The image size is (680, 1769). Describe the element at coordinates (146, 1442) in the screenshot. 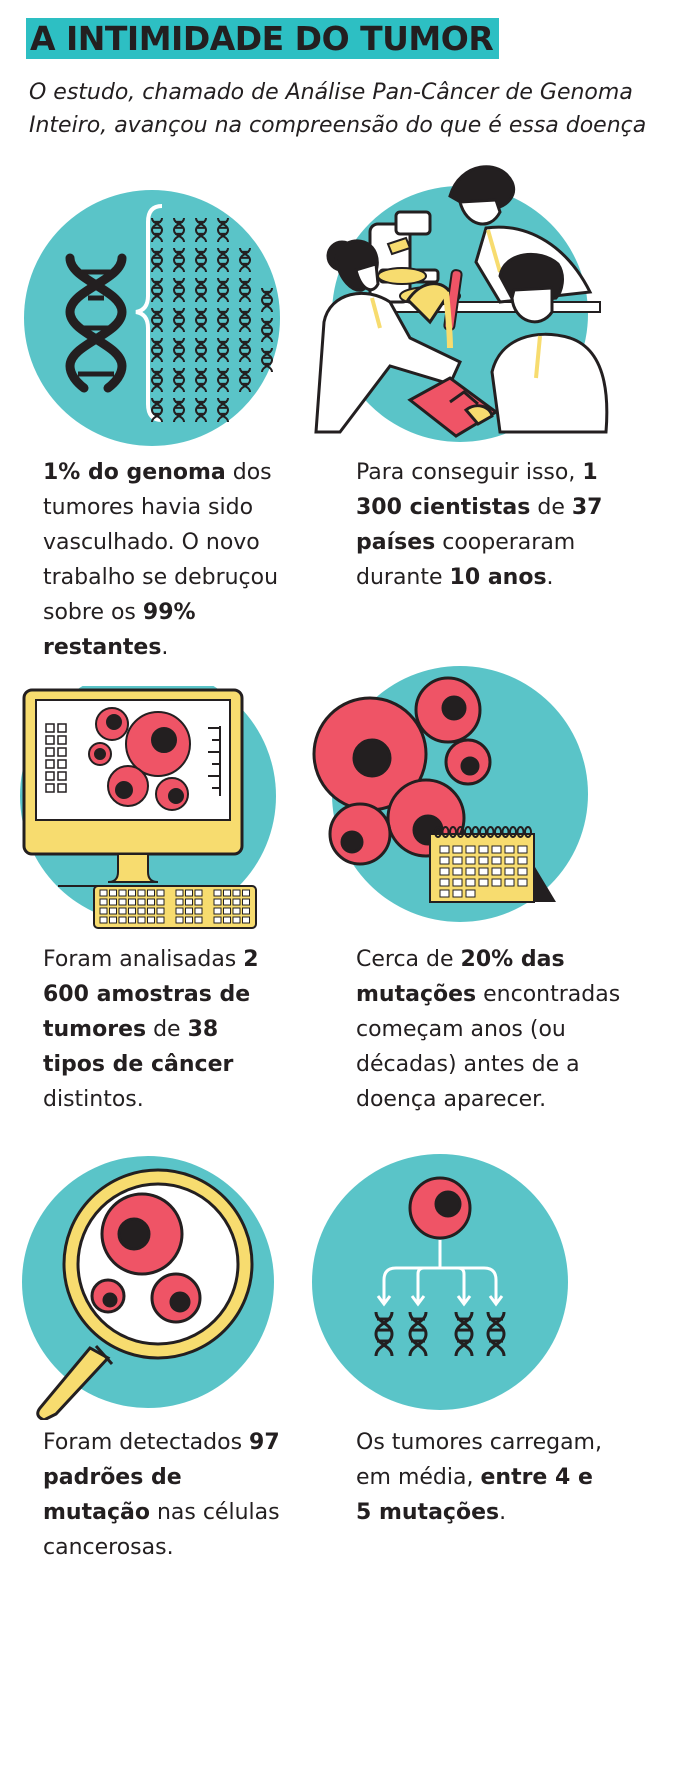

I see `caption-segment: Foram detectados` at that location.